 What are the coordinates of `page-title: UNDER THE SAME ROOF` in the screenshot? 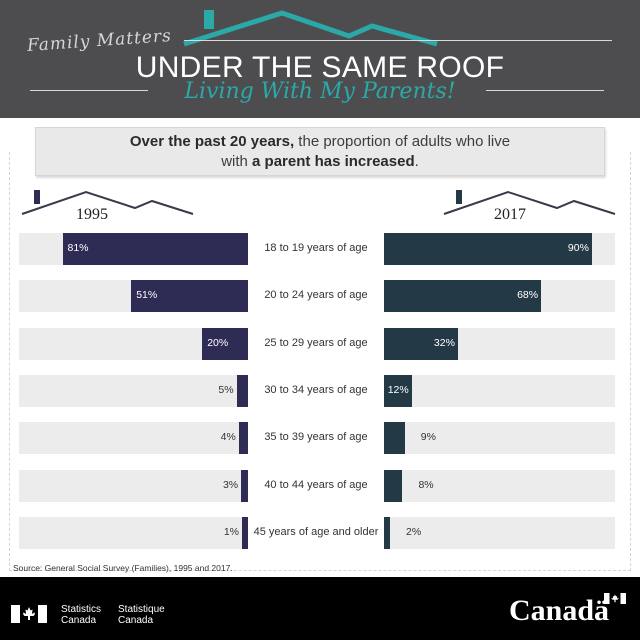 It's located at (320, 67).